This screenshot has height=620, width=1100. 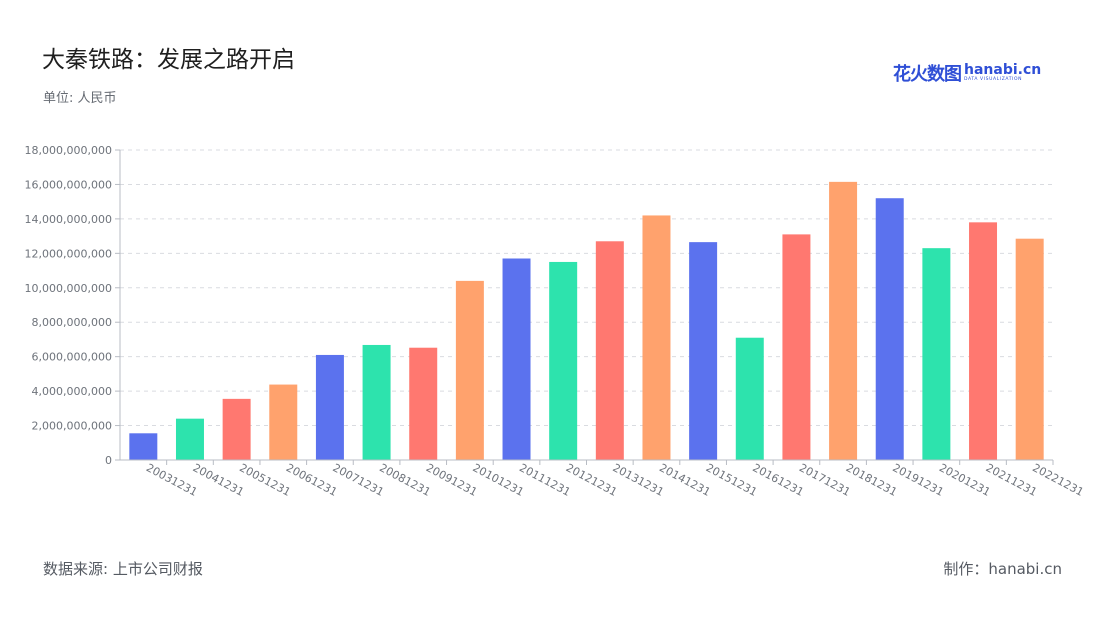 What do you see at coordinates (72, 357) in the screenshot?
I see `y-tick-label: 6,000,000,000` at bounding box center [72, 357].